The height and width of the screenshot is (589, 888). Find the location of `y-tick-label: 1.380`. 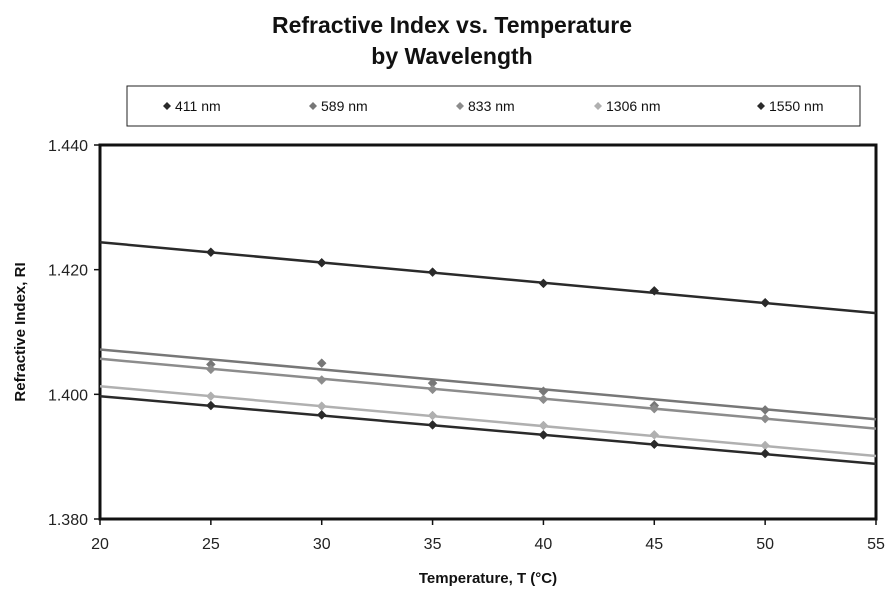

y-tick-label: 1.380 is located at coordinates (68, 520).